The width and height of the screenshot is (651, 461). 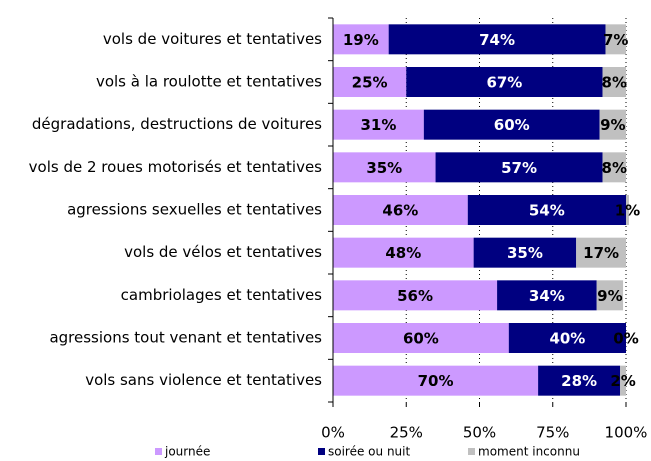 I want to click on y-tick-label: vols sans violence et tentatives, so click(x=203, y=380).